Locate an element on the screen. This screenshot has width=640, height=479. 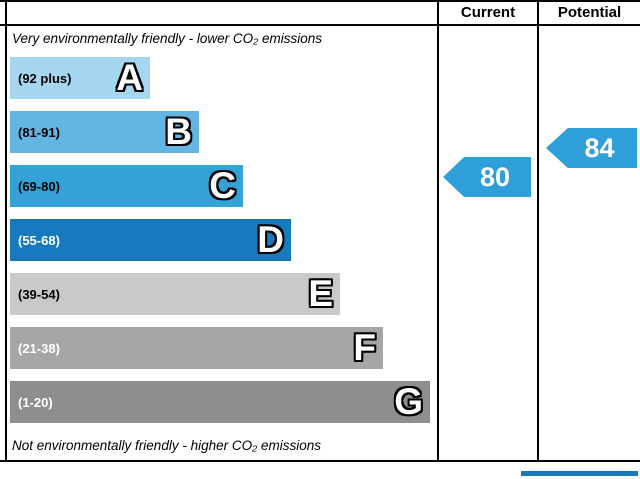
band-letter: A is located at coordinates (129, 77).